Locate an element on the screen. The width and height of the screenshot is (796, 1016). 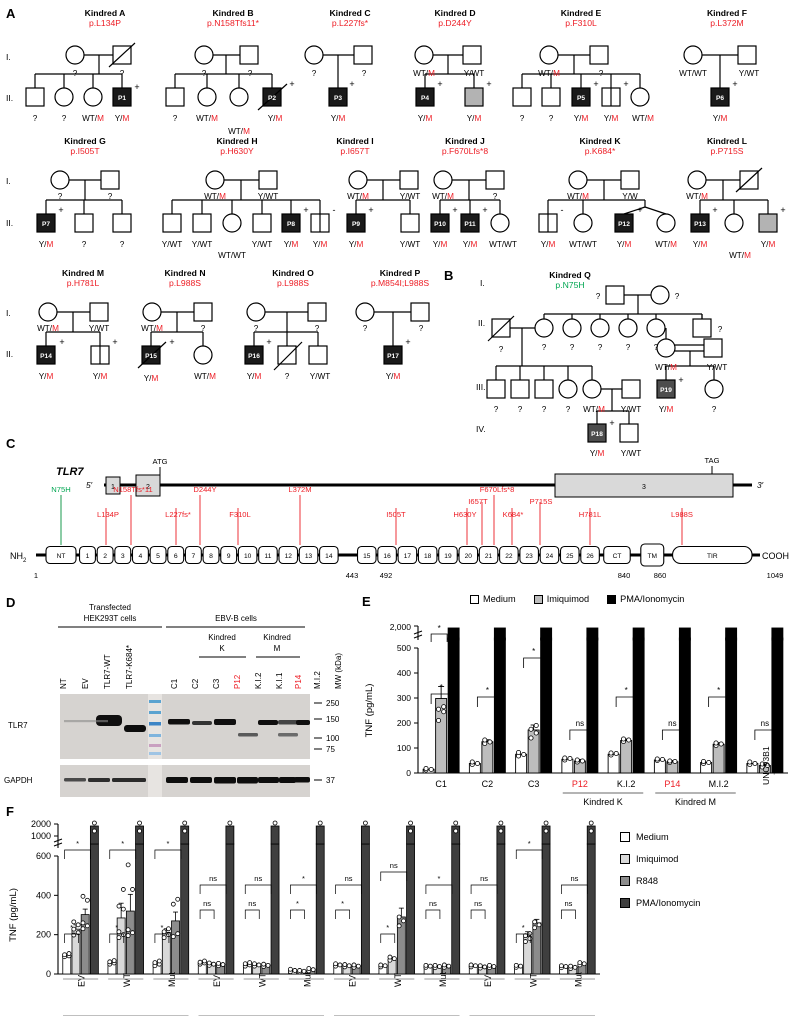
protein-domain-tm is located at coordinates (652, 555).